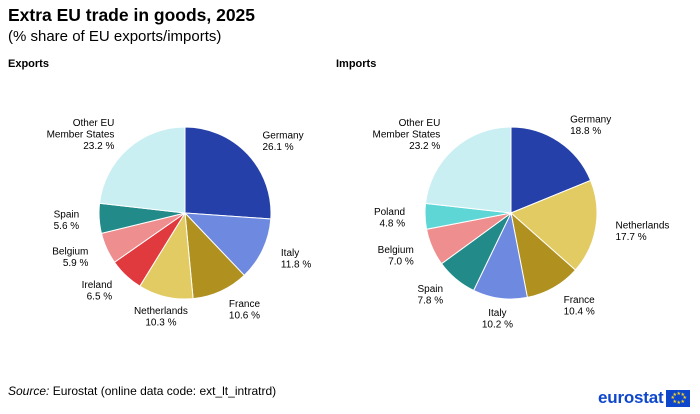 This screenshot has height=414, width=700. I want to click on exports-chart-title: Exports, so click(28, 64).